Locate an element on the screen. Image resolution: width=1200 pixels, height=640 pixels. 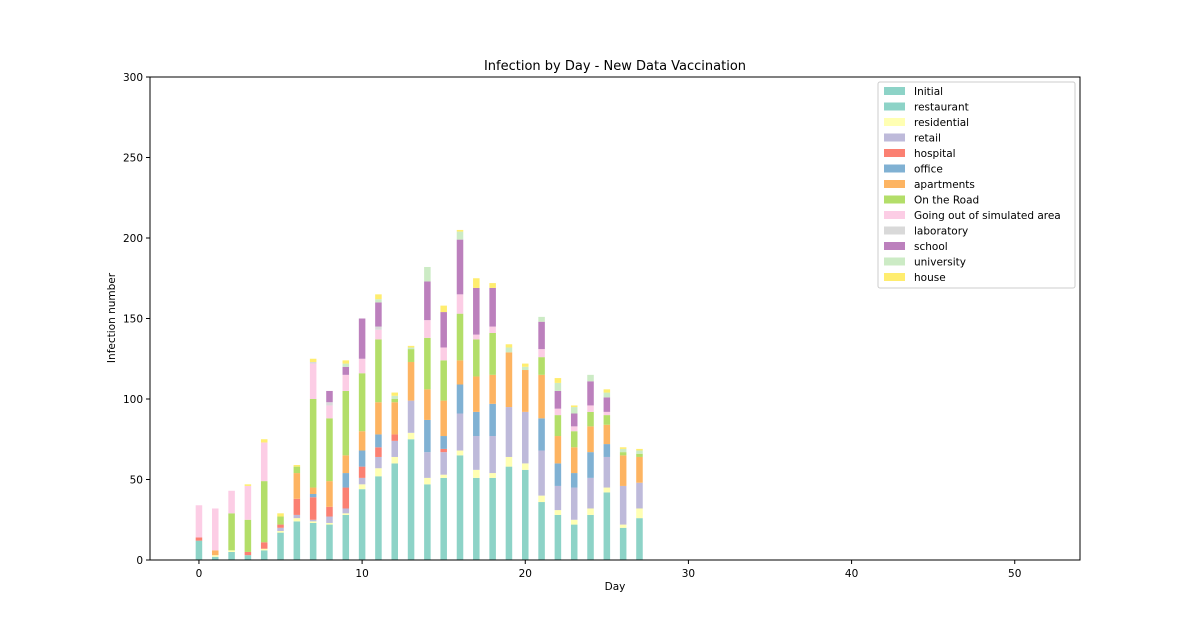
legend-label: office is located at coordinates (928, 170).